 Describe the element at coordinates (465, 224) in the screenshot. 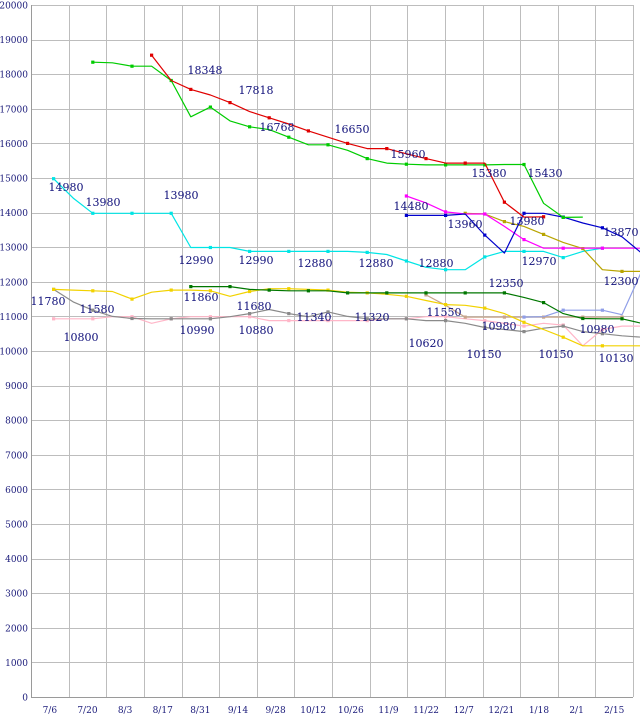

I see `svg-text: 13960` at that location.